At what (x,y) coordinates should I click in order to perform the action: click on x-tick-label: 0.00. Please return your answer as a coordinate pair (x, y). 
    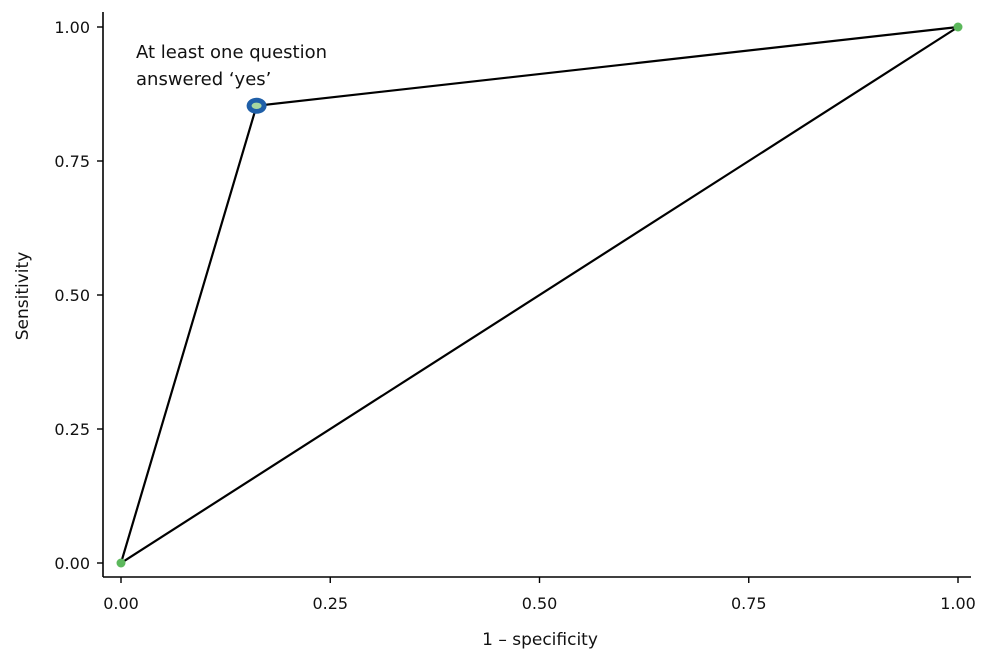
    Looking at the image, I should click on (121, 603).